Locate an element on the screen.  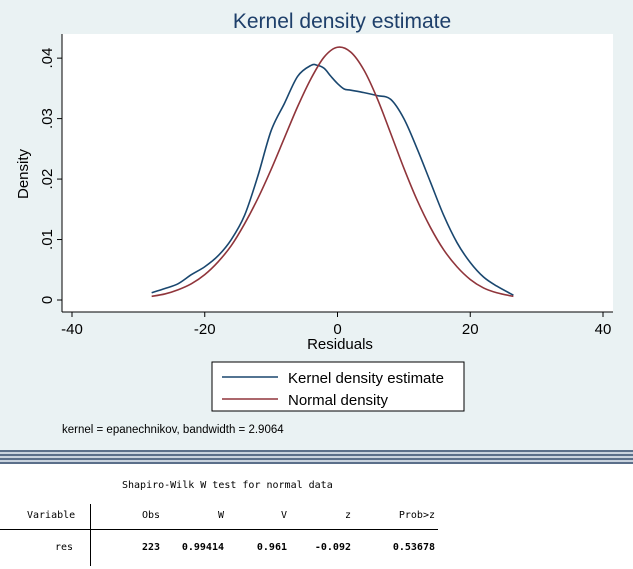
legend-box is located at coordinates (338, 386).